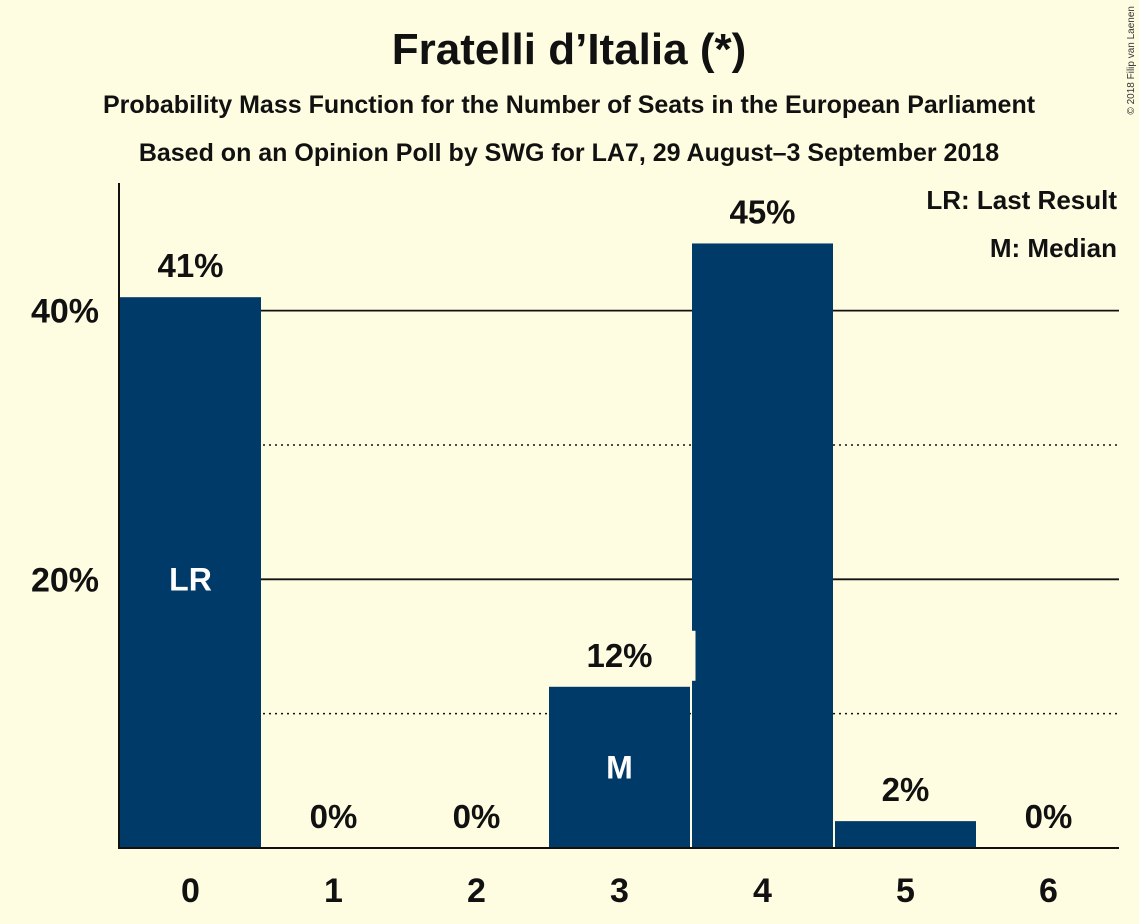  What do you see at coordinates (906, 789) in the screenshot?
I see `bar-value-label: 2%` at bounding box center [906, 789].